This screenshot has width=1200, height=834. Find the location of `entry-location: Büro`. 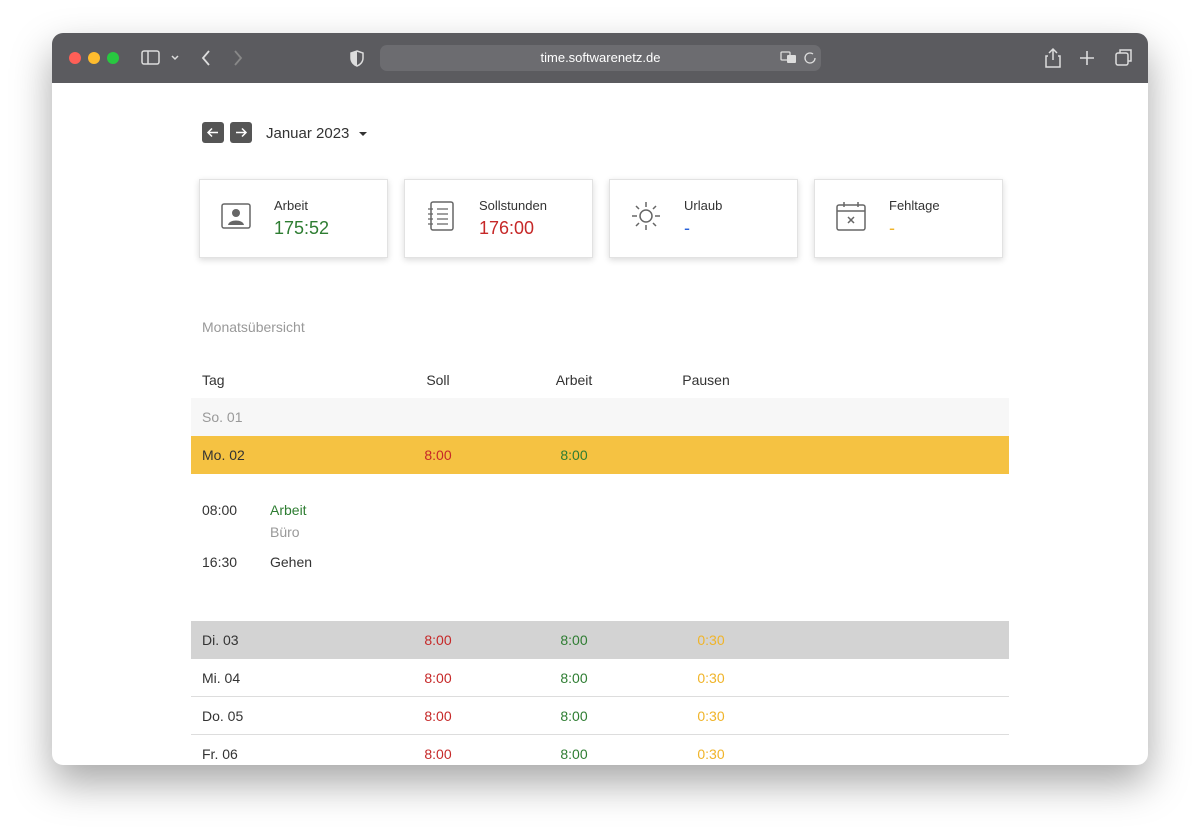

entry-location: Büro is located at coordinates (285, 532).